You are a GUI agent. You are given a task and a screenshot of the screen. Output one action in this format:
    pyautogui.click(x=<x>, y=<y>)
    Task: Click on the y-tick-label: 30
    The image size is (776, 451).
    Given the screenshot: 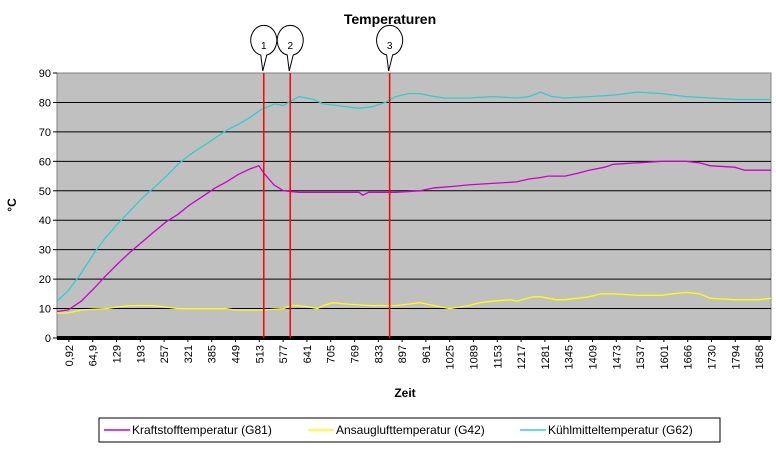 What is the action you would take?
    pyautogui.click(x=45, y=251)
    